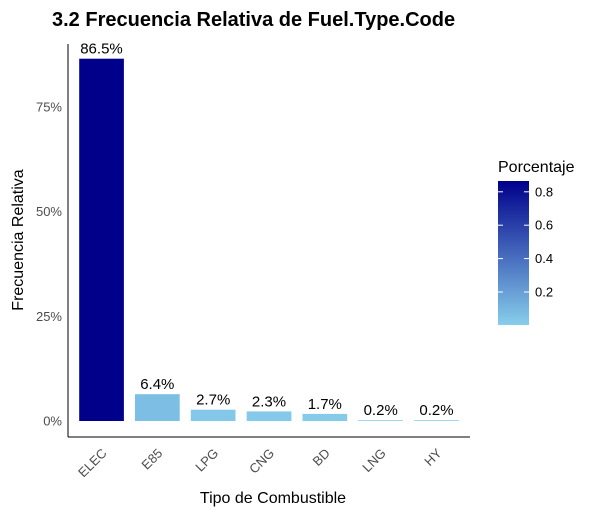  I want to click on y-tick-label: 50%, so click(49, 211).